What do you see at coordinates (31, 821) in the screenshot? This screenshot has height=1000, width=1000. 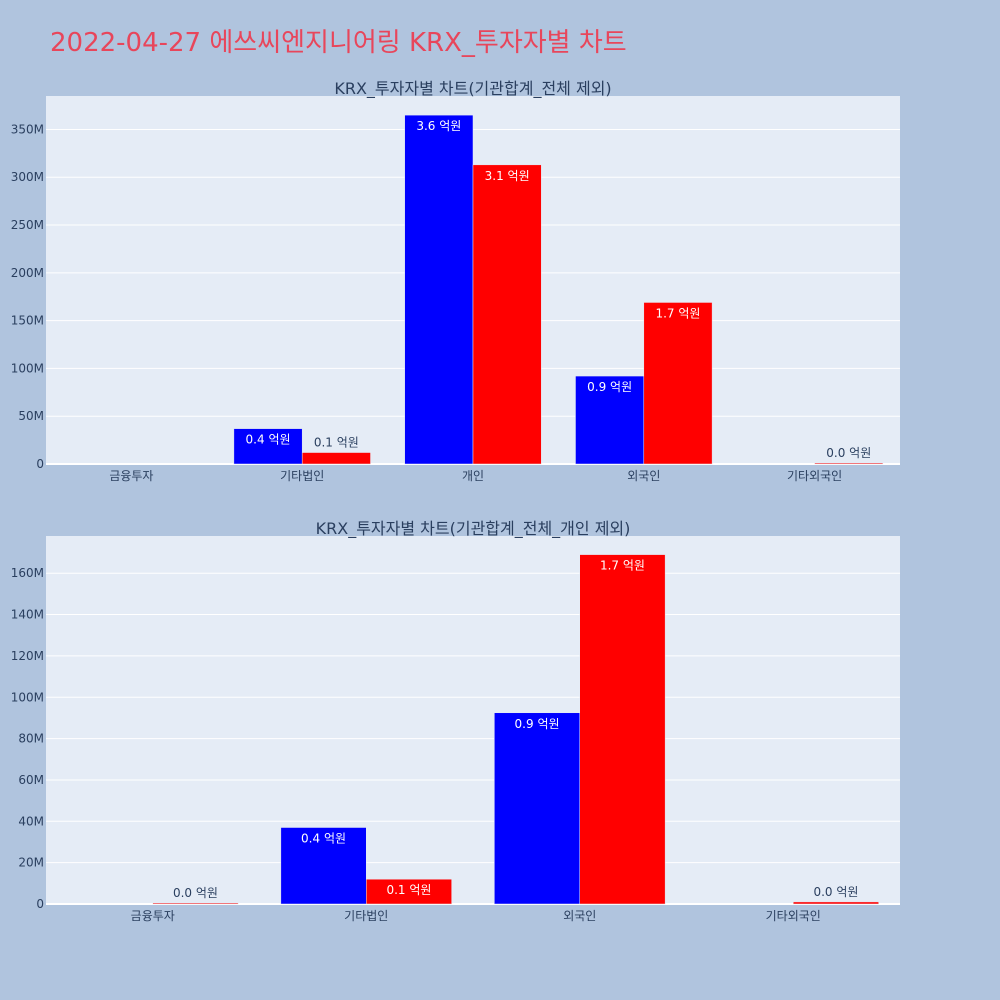 I see `y-tick-label: 40M` at bounding box center [31, 821].